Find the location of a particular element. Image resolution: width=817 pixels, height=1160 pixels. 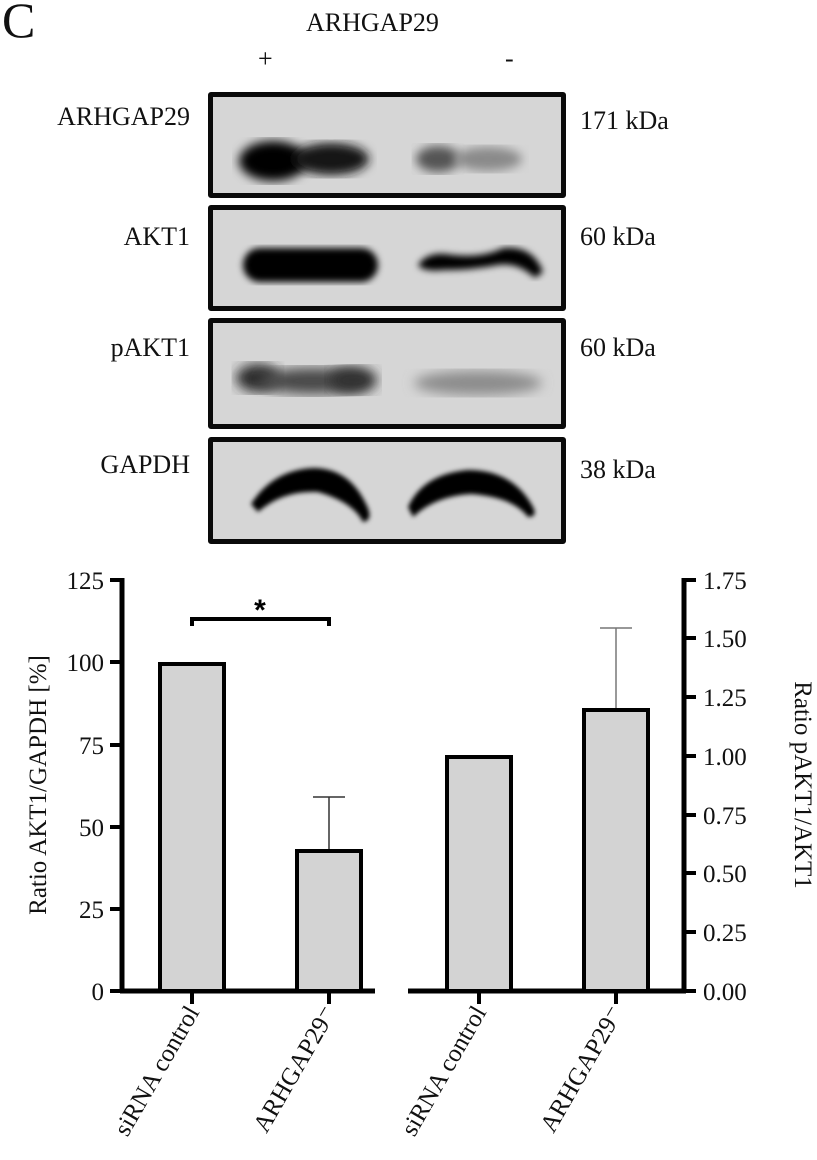

blot-label-arhgap29: ARHGAP29 is located at coordinates (123, 116).